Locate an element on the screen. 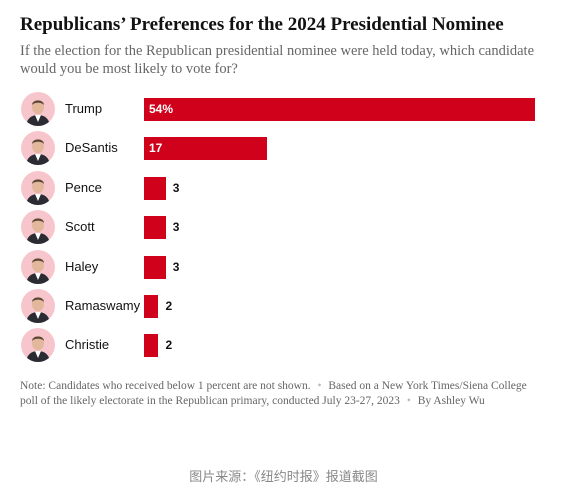 Image resolution: width=567 pixels, height=499 pixels. candidate-name: Ramaswamy is located at coordinates (103, 305).